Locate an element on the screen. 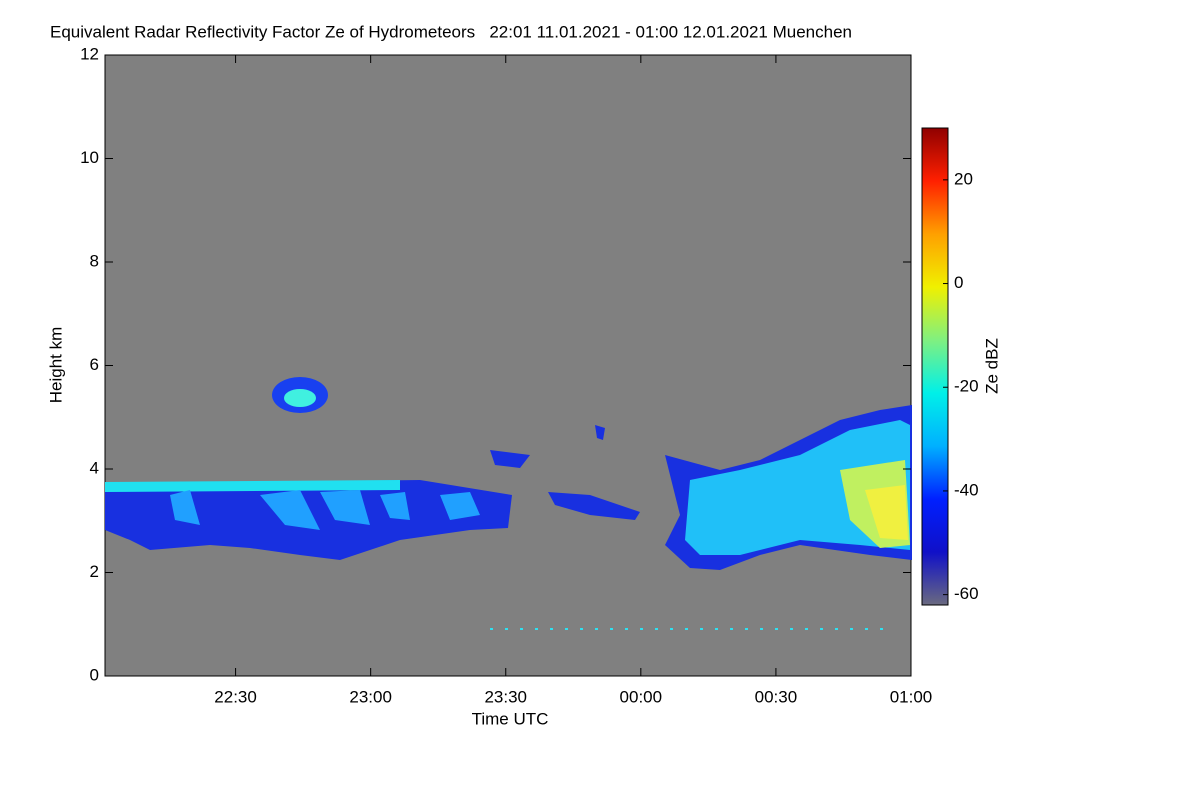 The image size is (1200, 800). y-tick-label: 0 is located at coordinates (94, 674).